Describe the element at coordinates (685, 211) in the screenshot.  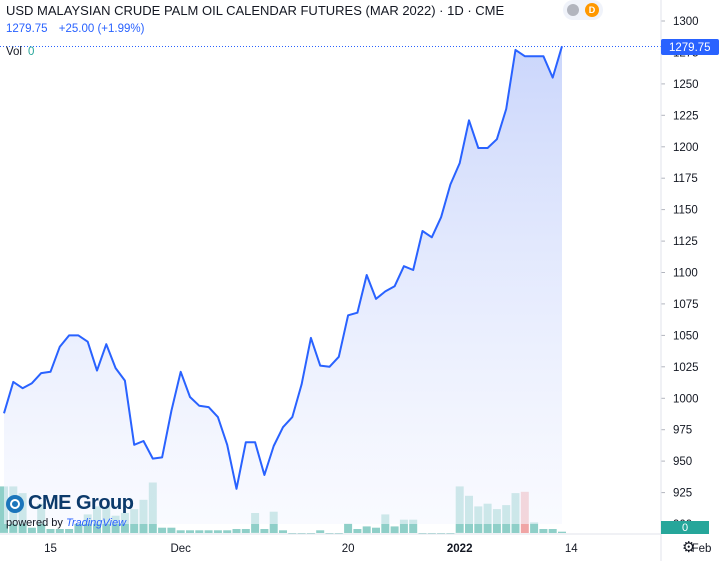
I see `y-tick-label: 1150` at that location.